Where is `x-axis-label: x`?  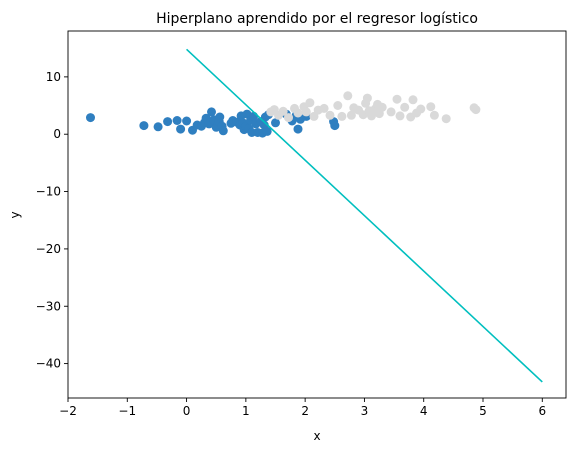
x-axis-label: x is located at coordinates (316, 436).